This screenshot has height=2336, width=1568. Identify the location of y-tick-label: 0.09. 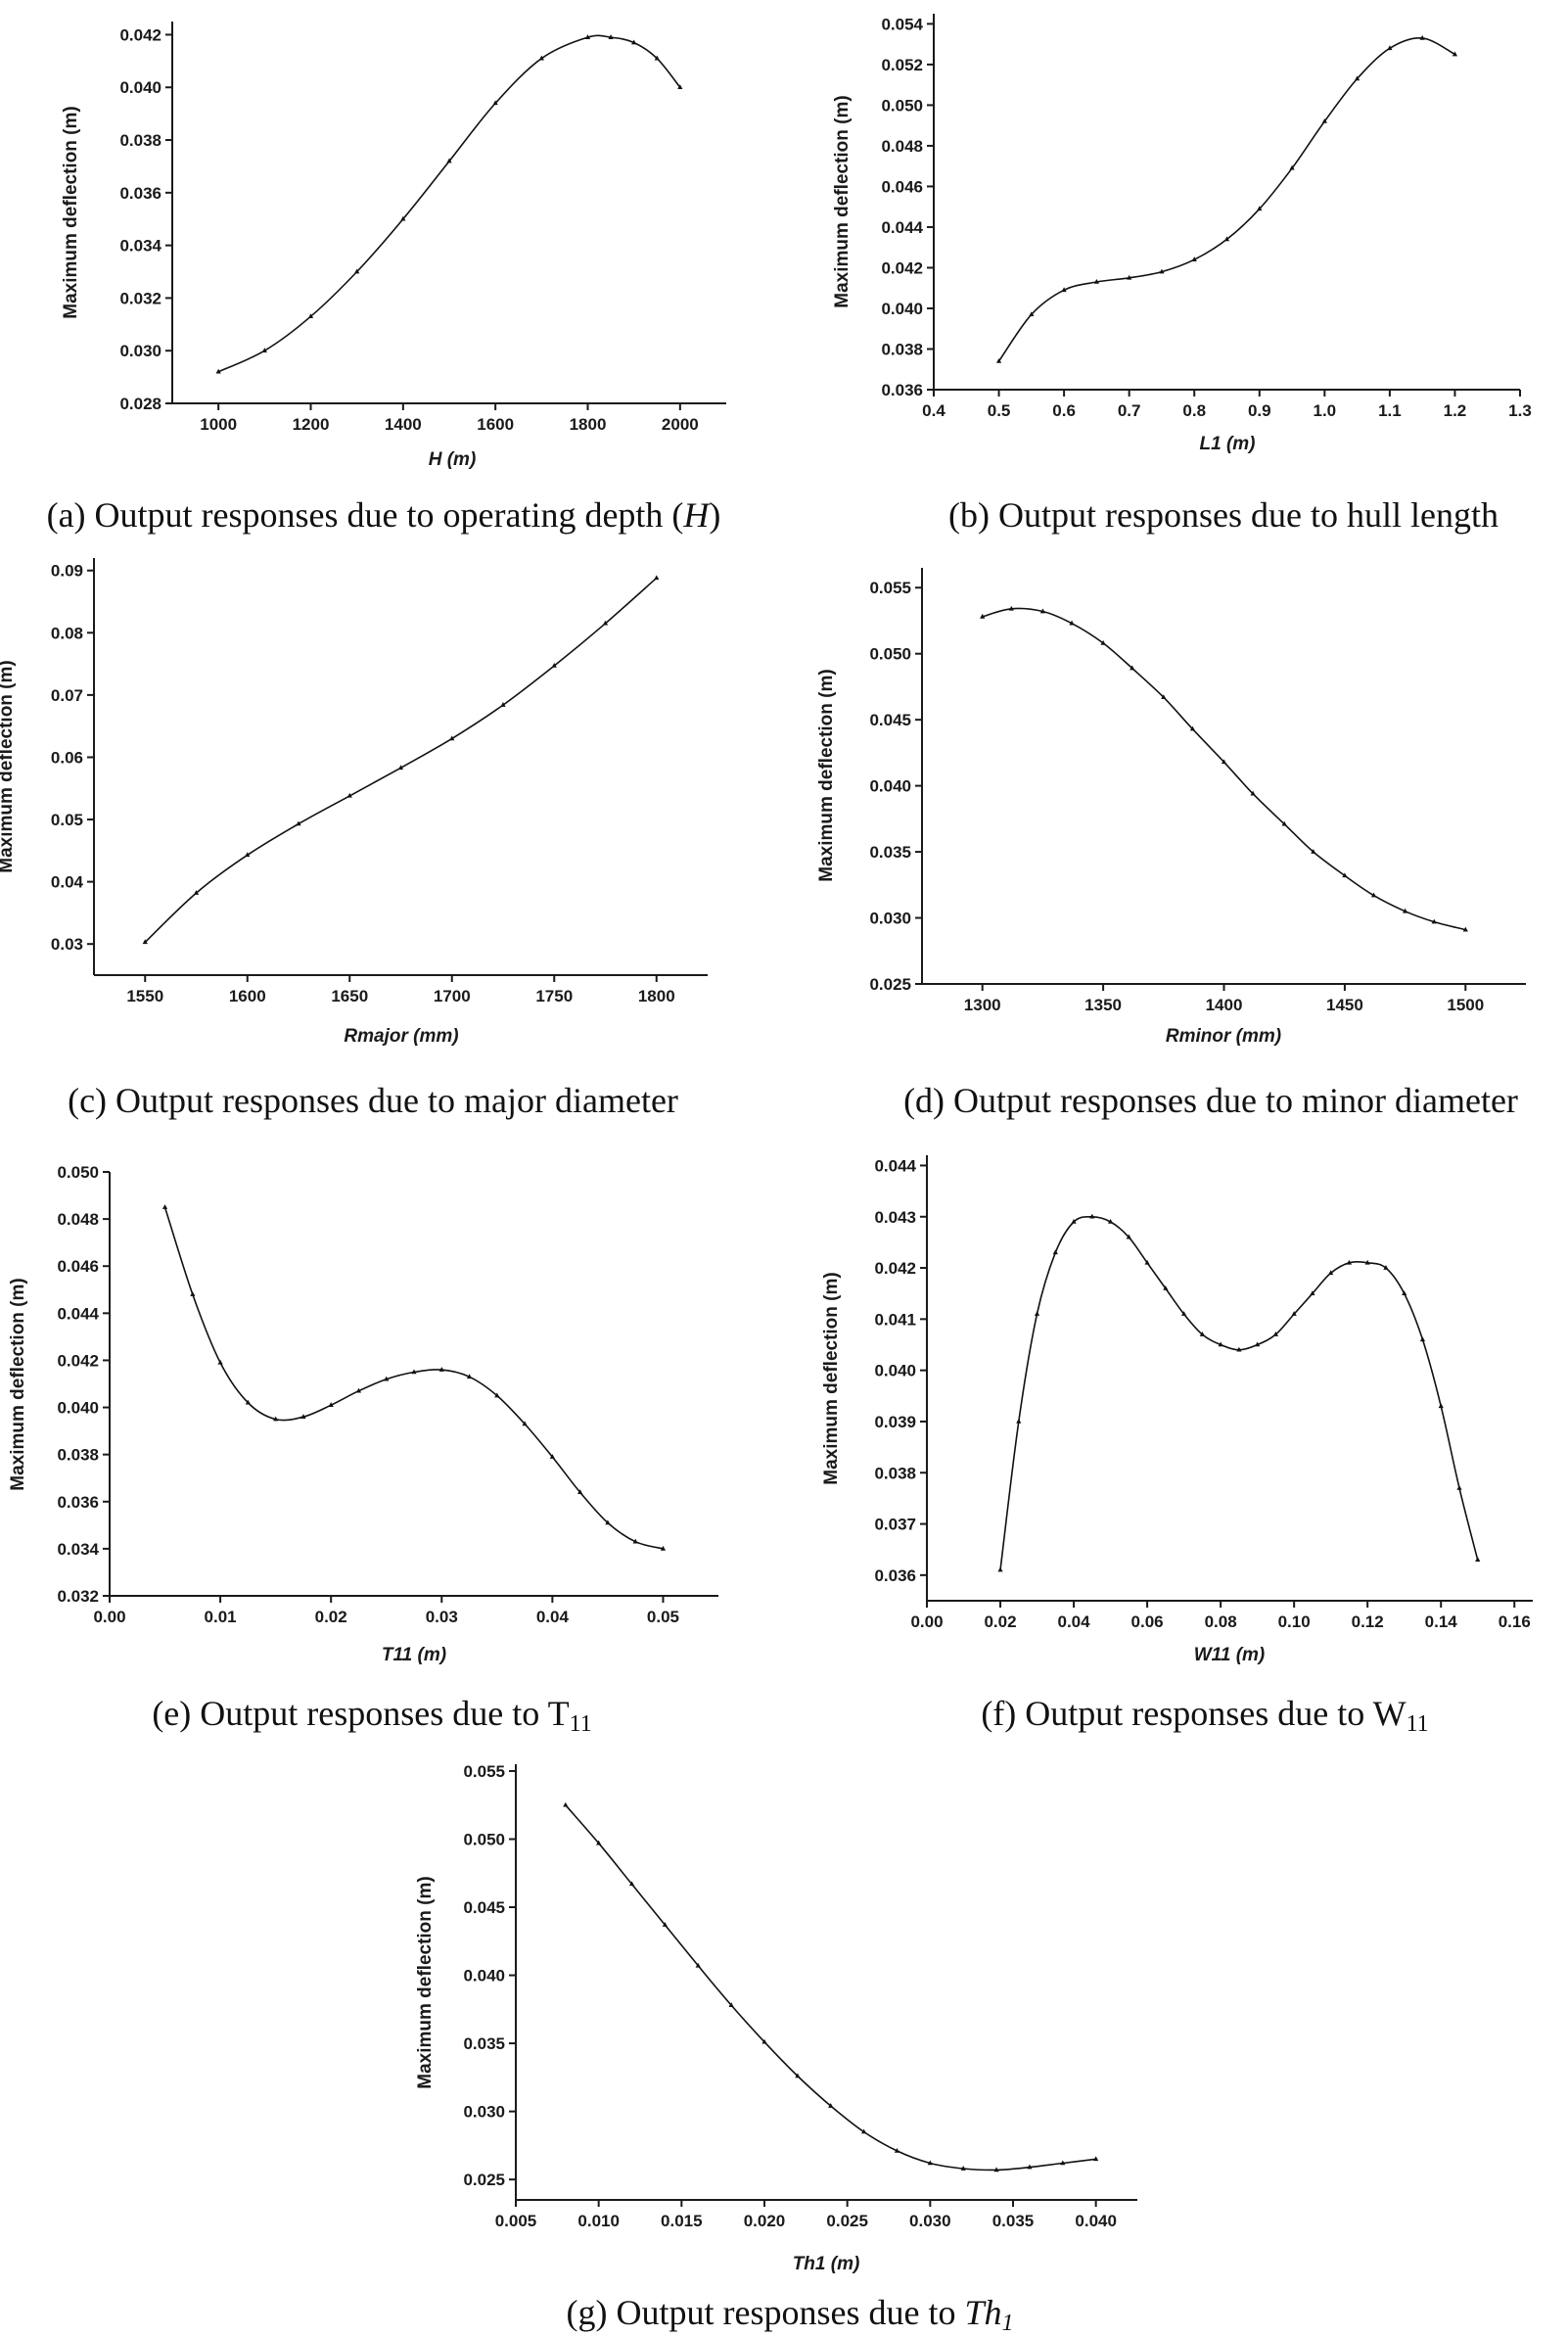
(67, 571).